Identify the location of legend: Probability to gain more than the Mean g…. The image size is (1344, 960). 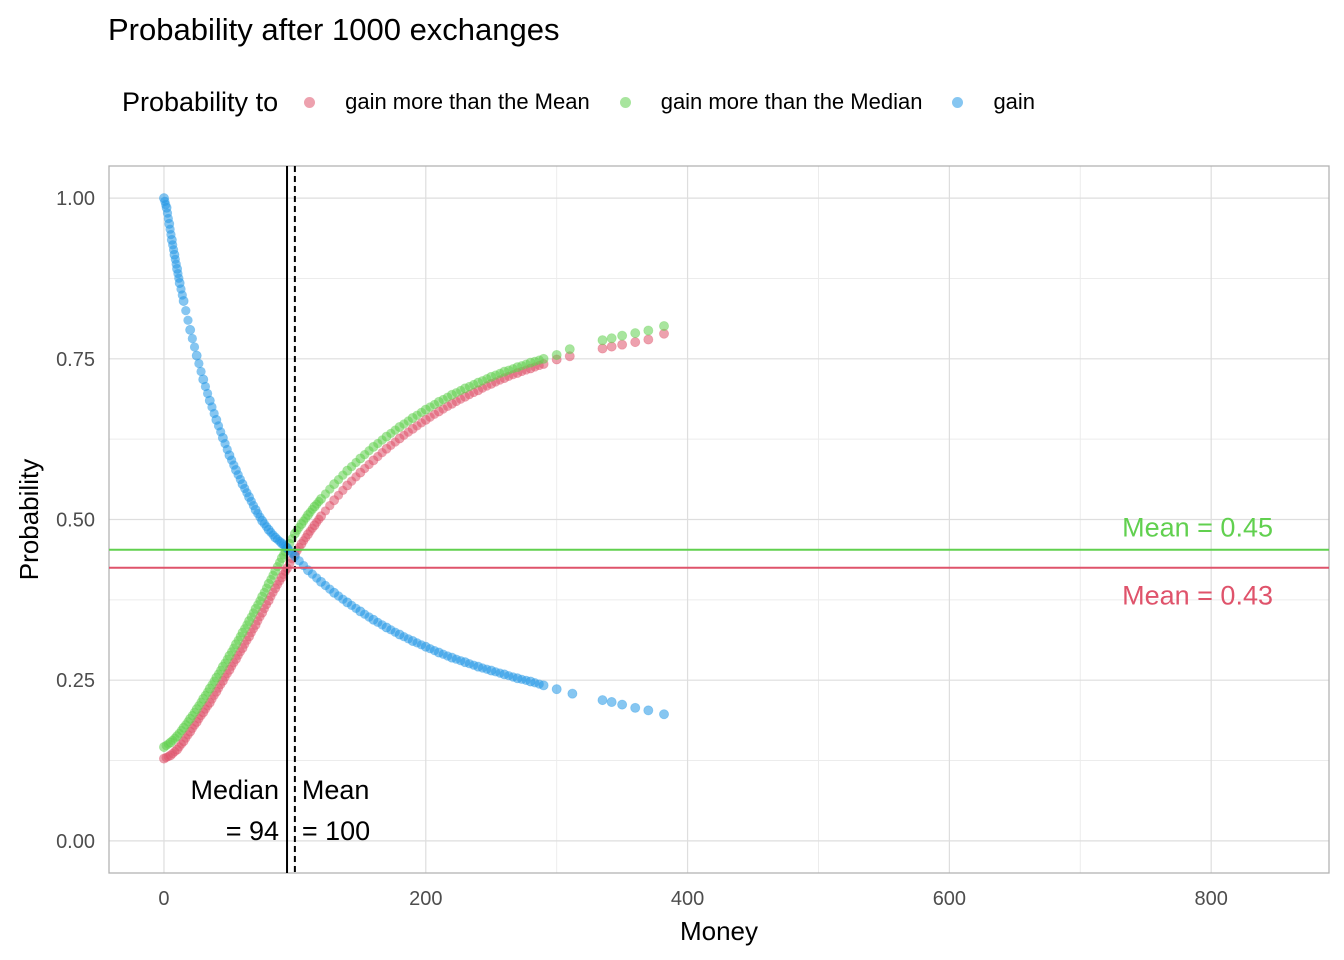
(593, 102).